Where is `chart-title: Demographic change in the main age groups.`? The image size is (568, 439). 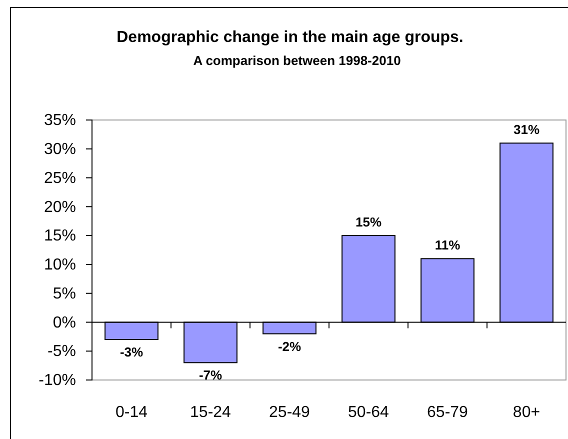
chart-title: Demographic change in the main age groups. is located at coordinates (290, 37).